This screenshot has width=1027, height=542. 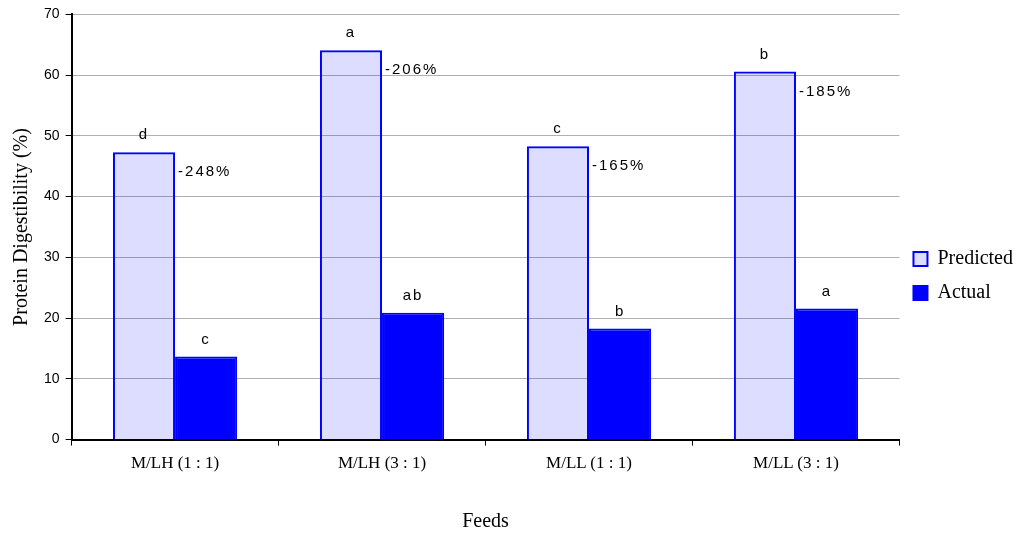 I want to click on y-tick-label: 40, so click(x=51, y=195).